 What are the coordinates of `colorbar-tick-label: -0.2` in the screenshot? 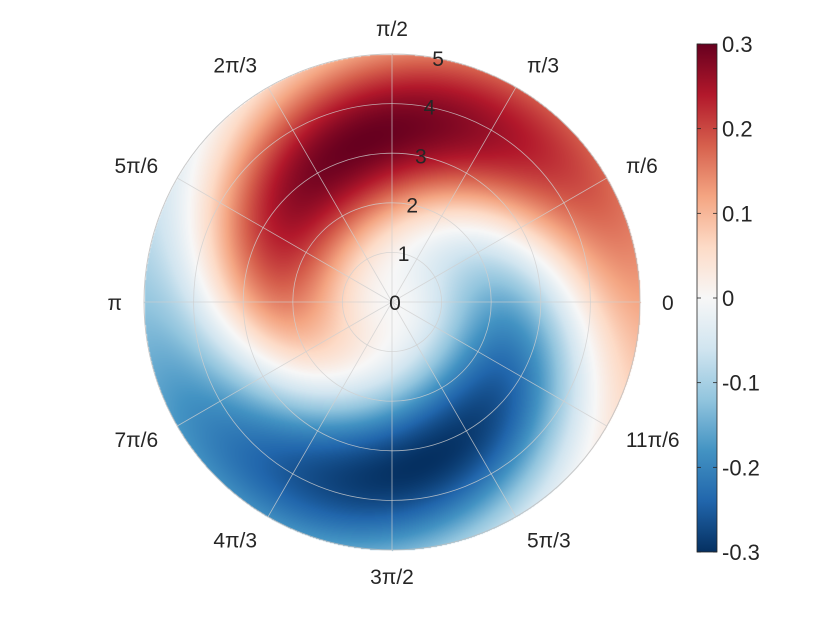 It's located at (741, 467).